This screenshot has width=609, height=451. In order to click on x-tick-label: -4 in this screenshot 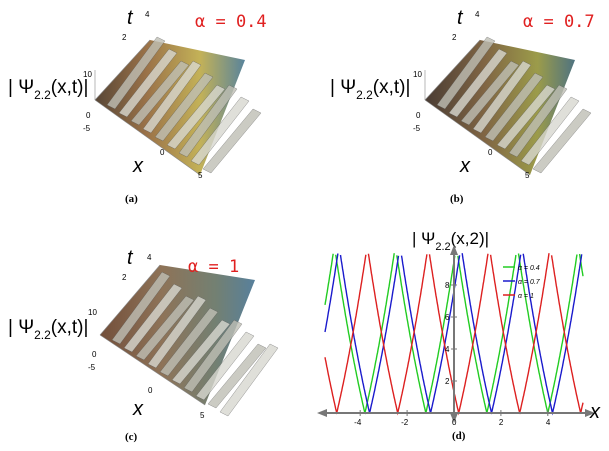, I will do `click(358, 422)`.